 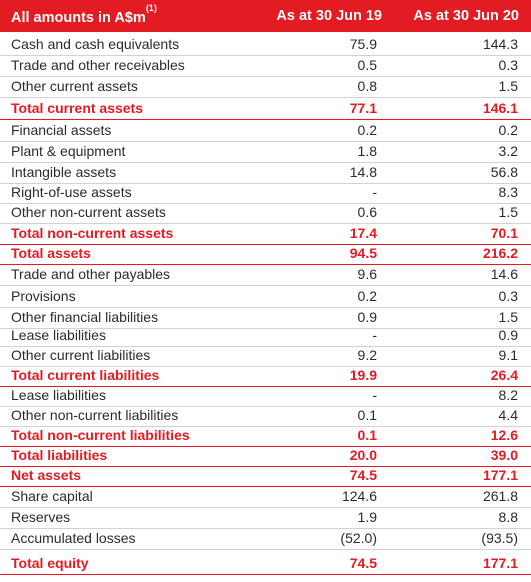 I want to click on row-label: Total current liabilities, so click(x=85, y=375).